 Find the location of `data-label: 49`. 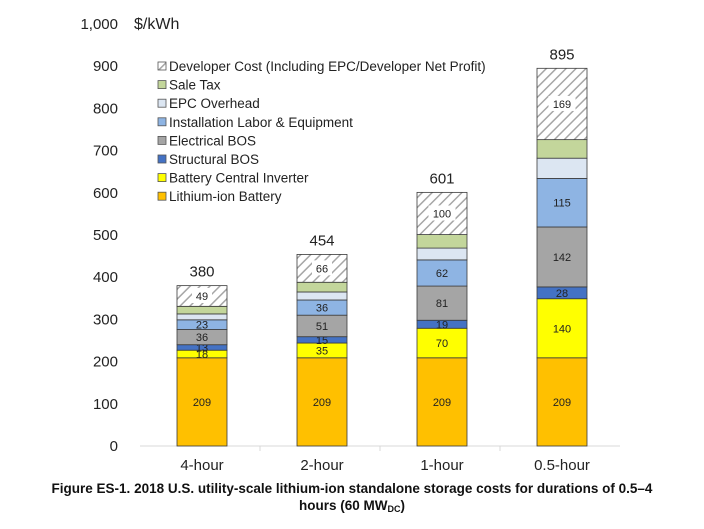

data-label: 49 is located at coordinates (202, 297).